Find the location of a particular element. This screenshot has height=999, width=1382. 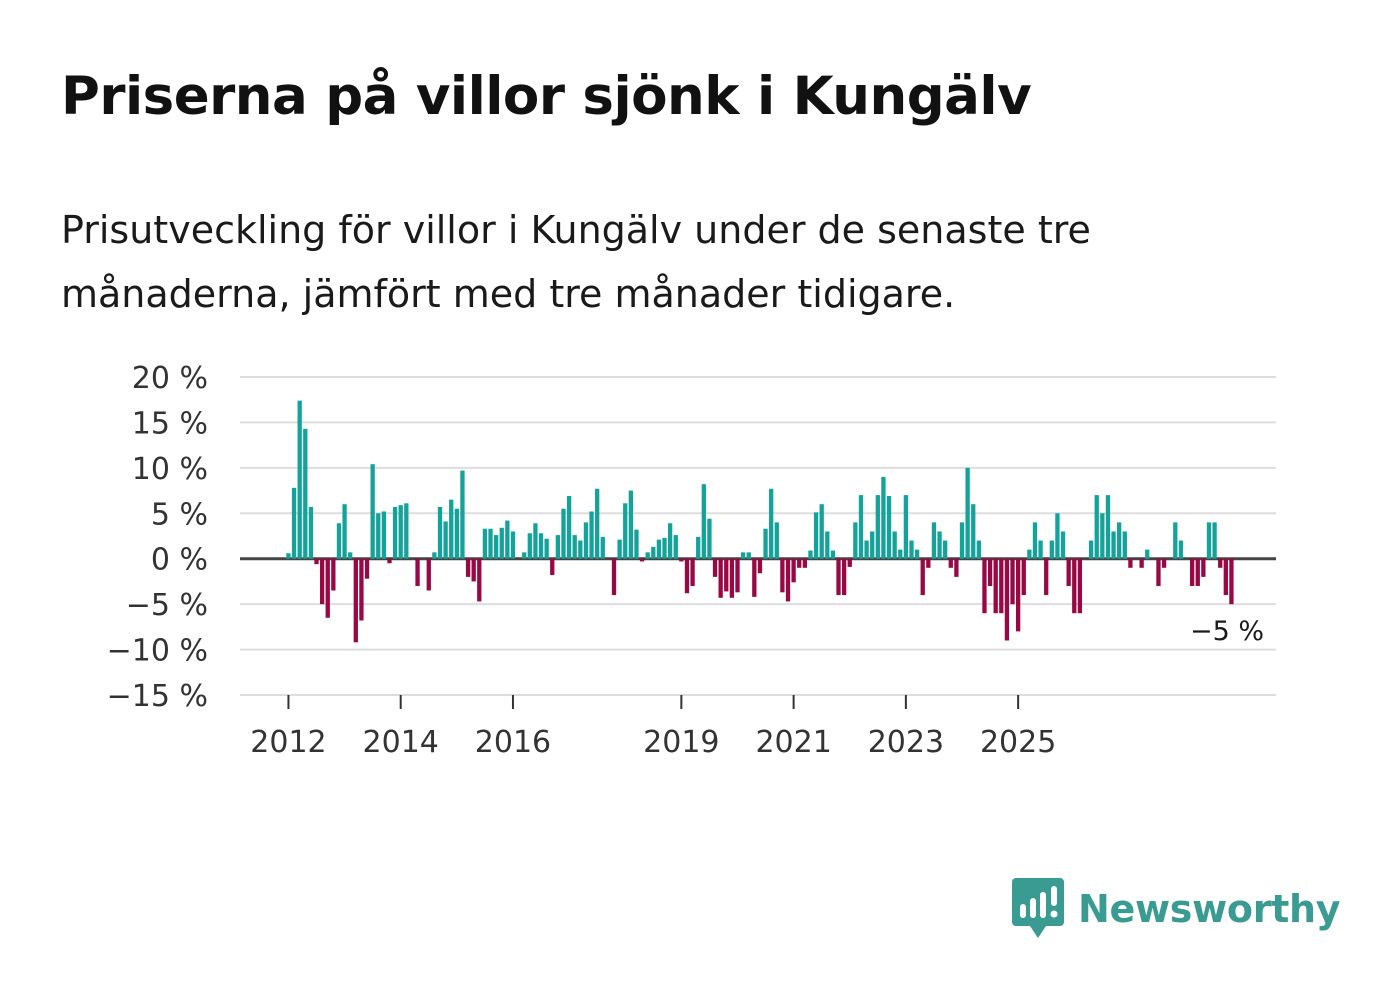

y-tick-label: −5 % is located at coordinates (167, 605).